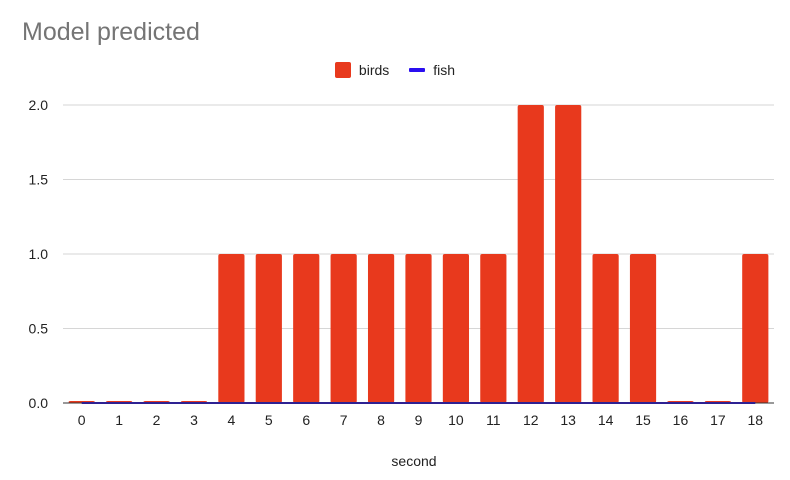 Image resolution: width=790 pixels, height=480 pixels. Describe the element at coordinates (531, 420) in the screenshot. I see `x-tick-label: 12` at that location.